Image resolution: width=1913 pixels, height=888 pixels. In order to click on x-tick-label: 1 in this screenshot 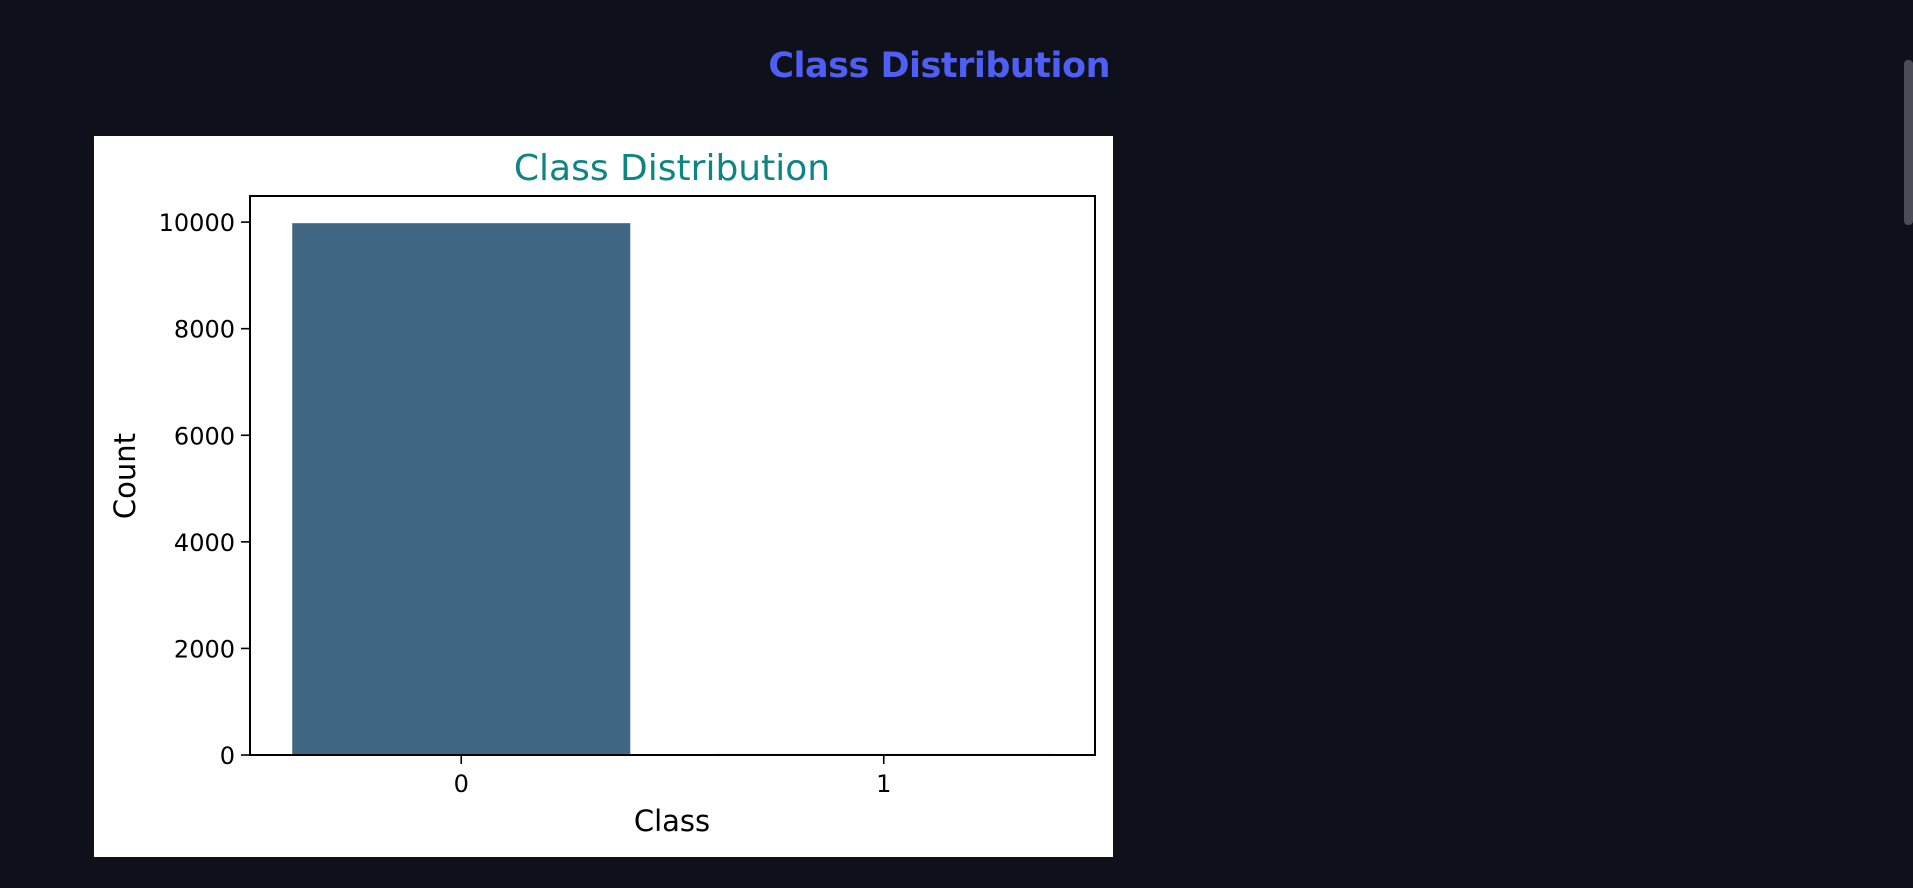, I will do `click(883, 784)`.